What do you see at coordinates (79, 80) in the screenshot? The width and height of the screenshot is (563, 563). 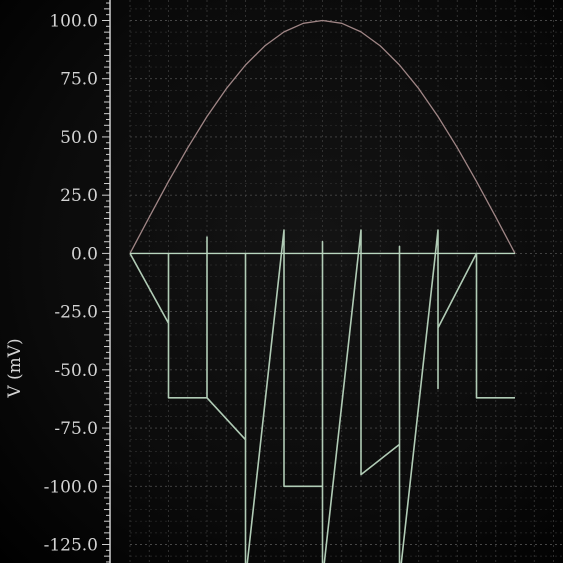 I see `y-tick-label: 75.0` at bounding box center [79, 80].